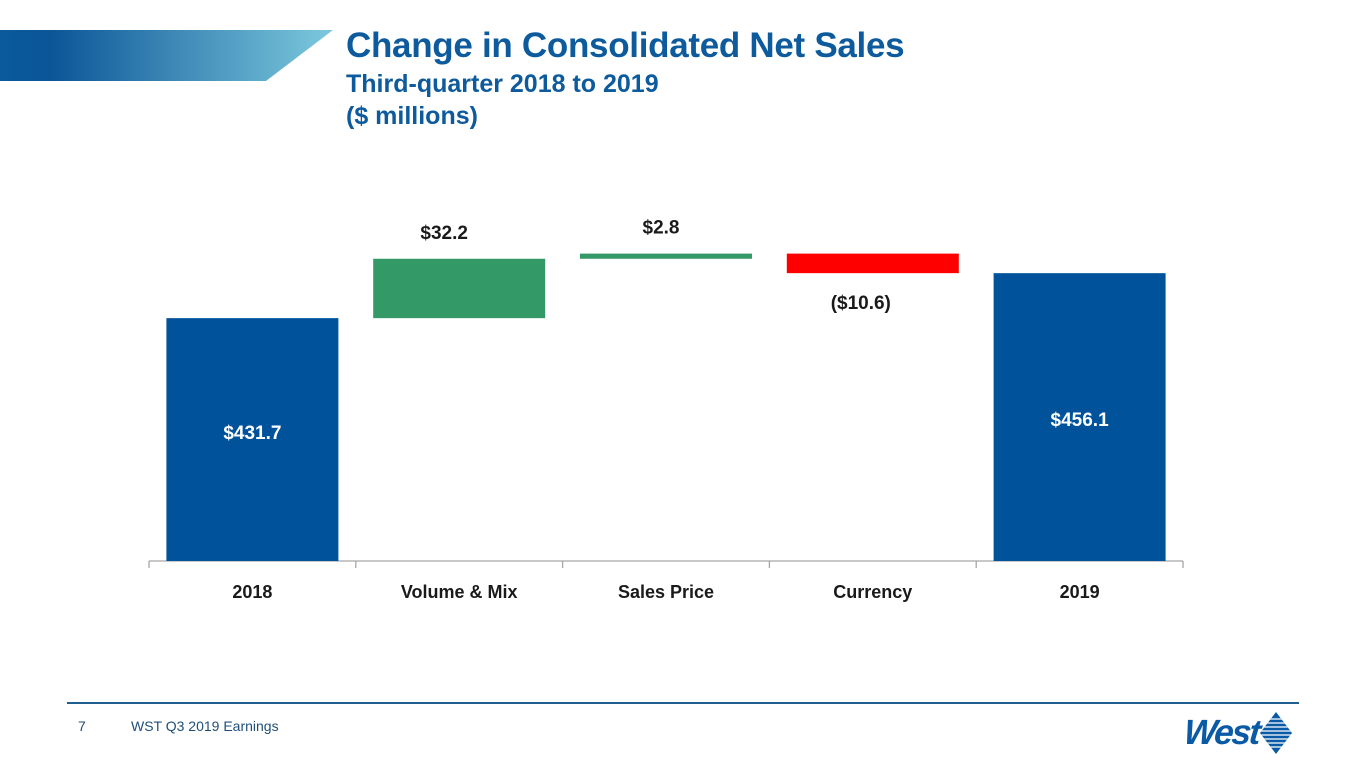 This screenshot has height=768, width=1365. I want to click on page-title: Change in Consolidated Net Sales, so click(625, 45).